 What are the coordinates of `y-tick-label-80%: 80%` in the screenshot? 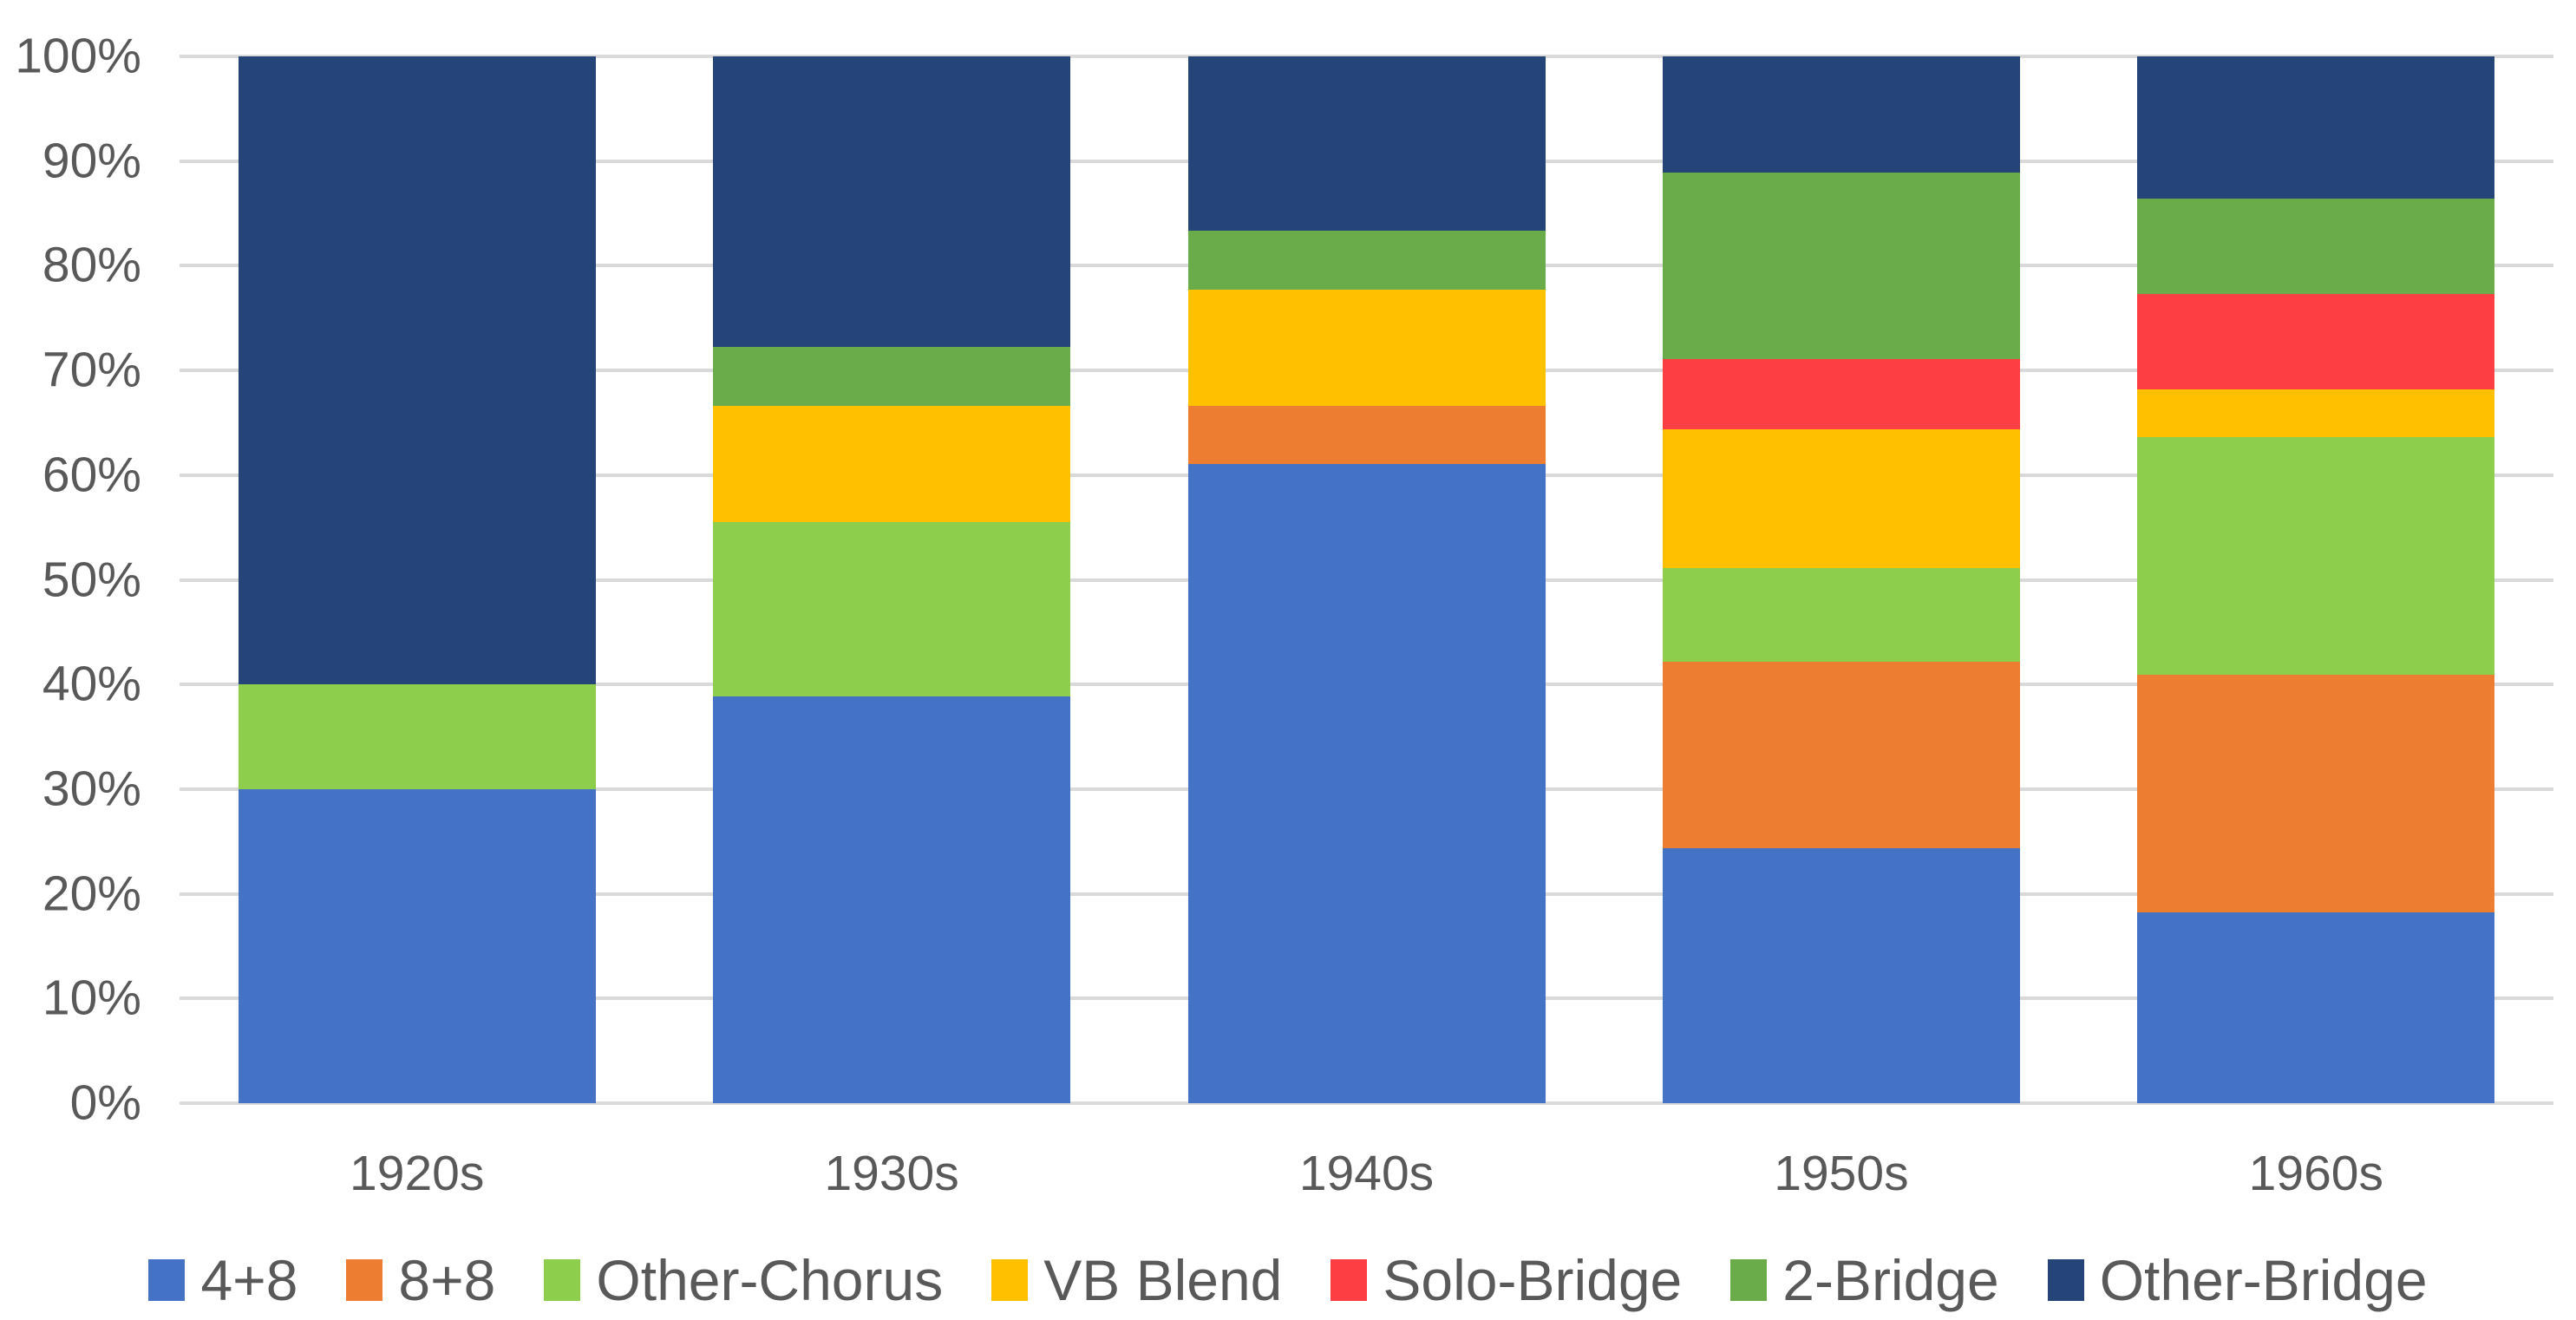 It's located at (91, 265).